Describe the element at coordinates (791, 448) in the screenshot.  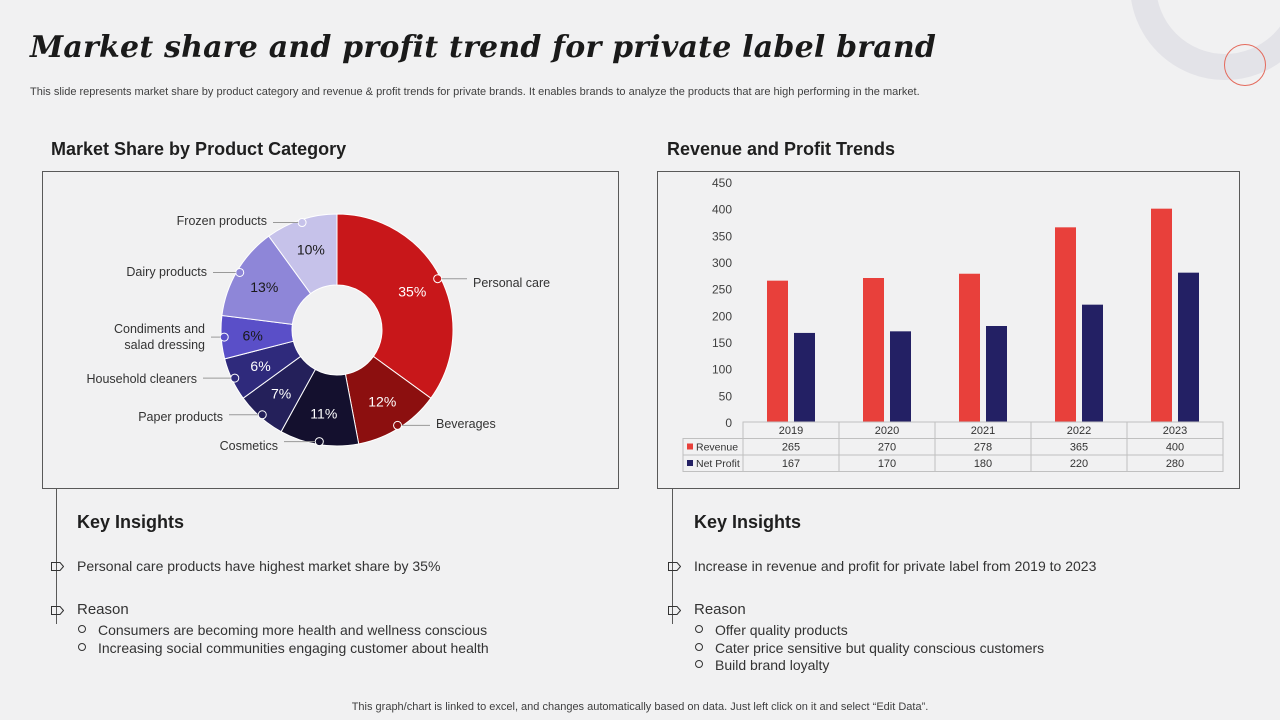
I see `table-value: 265` at that location.